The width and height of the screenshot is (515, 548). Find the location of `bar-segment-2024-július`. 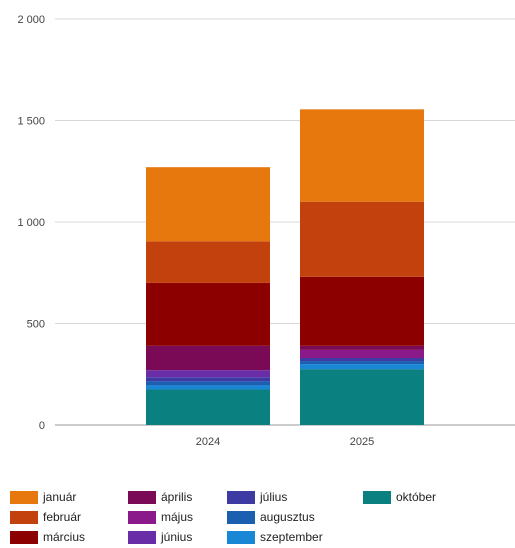

bar-segment-2024-július is located at coordinates (208, 379).